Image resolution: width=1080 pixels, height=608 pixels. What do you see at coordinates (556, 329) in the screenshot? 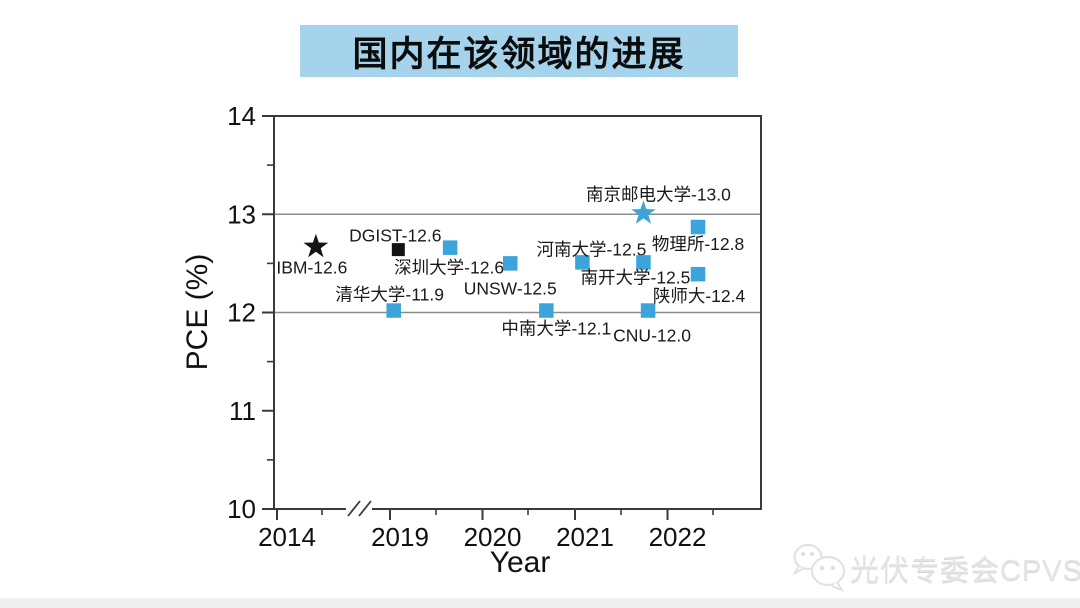
I see `data-point-label-csu: 中南大学-12.1` at bounding box center [556, 329].